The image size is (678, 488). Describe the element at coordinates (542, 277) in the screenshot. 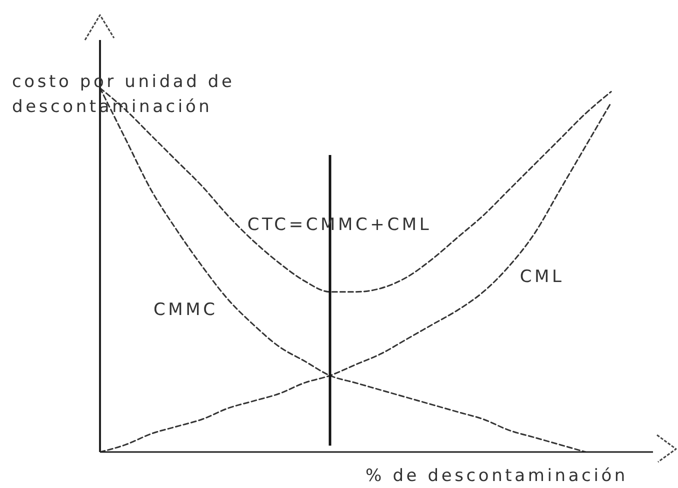

I see `series-label: CML` at that location.